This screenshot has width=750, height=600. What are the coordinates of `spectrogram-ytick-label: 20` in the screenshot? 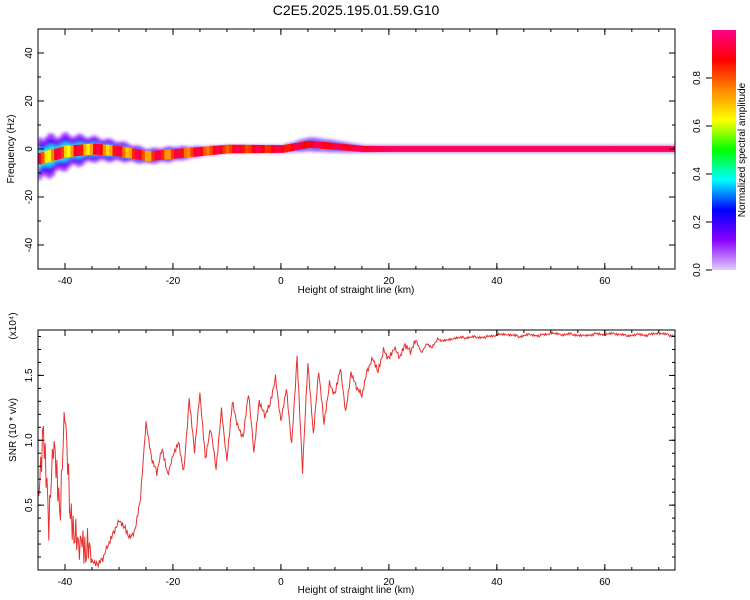 It's located at (29, 101).